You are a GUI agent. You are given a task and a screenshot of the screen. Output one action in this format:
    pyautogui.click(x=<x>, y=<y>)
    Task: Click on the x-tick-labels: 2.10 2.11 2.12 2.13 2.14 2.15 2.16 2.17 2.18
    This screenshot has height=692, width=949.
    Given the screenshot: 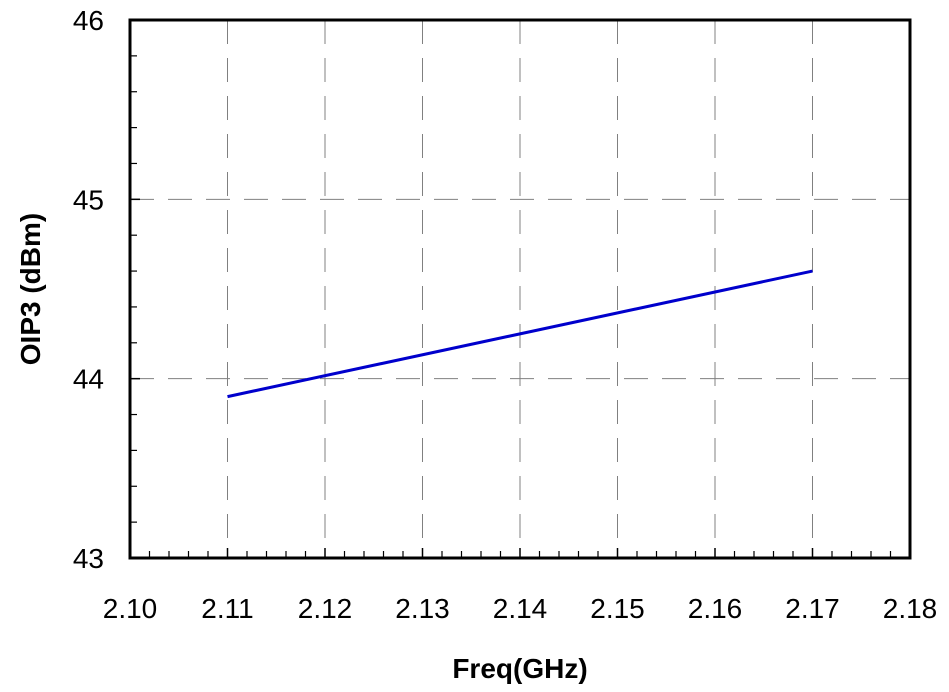 What is the action you would take?
    pyautogui.click(x=520, y=608)
    